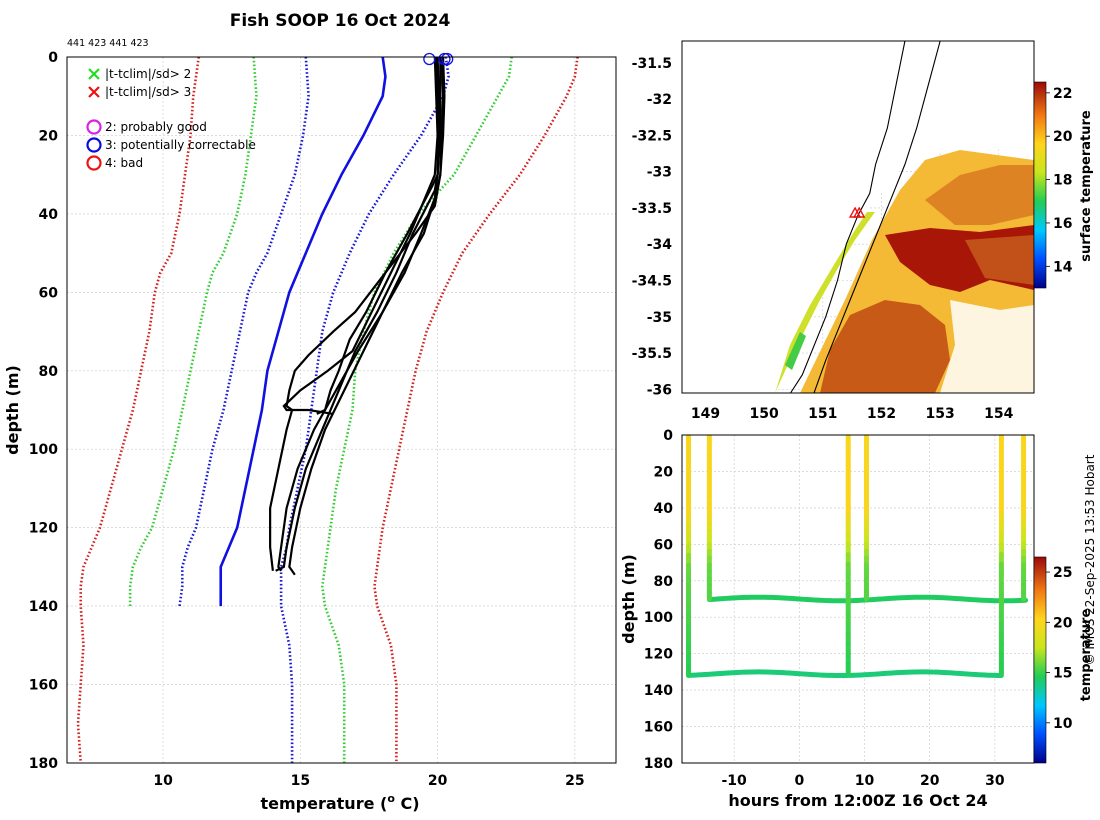 The image size is (1100, 820). Describe the element at coordinates (53, 58) in the screenshot. I see `profile-y-tick-label: 0` at that location.